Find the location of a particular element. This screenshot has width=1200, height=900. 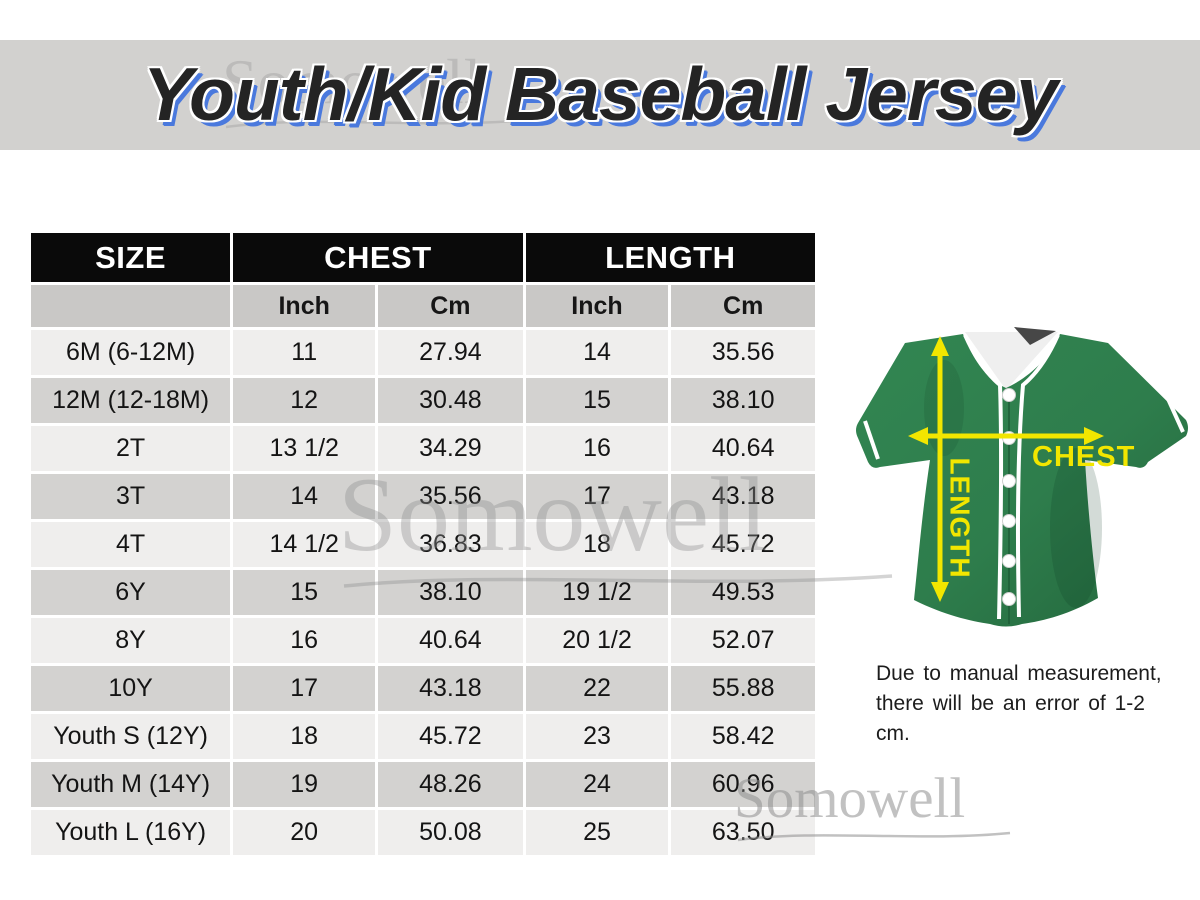

length-label: LENGTH is located at coordinates (960, 517).